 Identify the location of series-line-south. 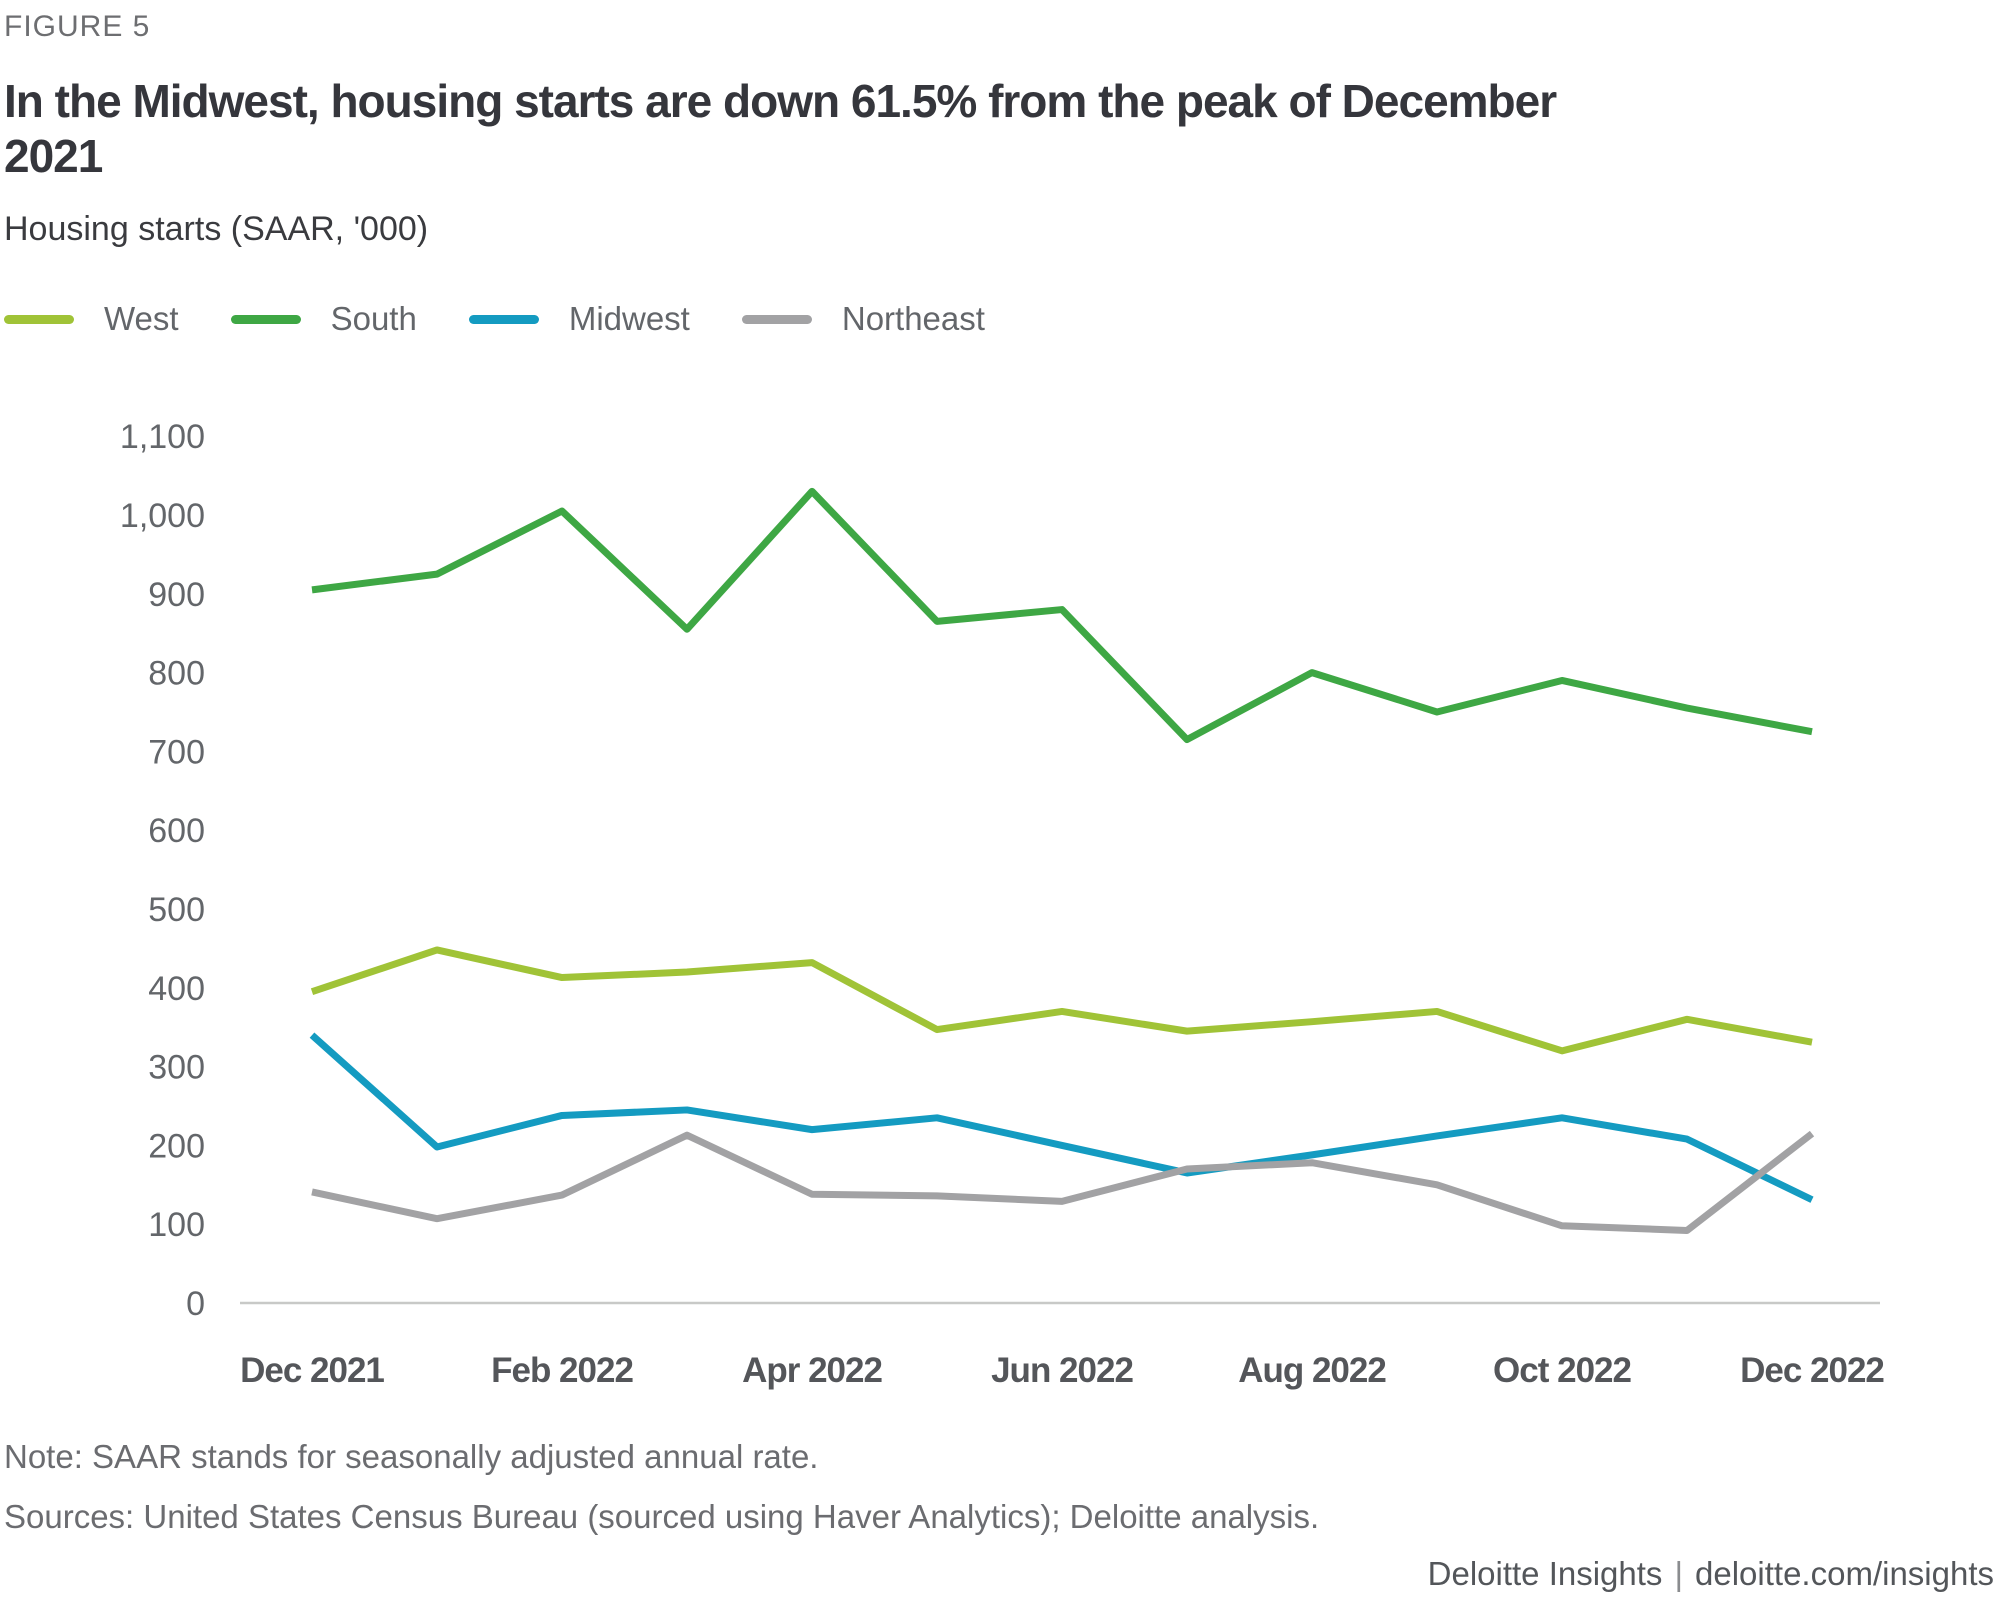
(1062, 615).